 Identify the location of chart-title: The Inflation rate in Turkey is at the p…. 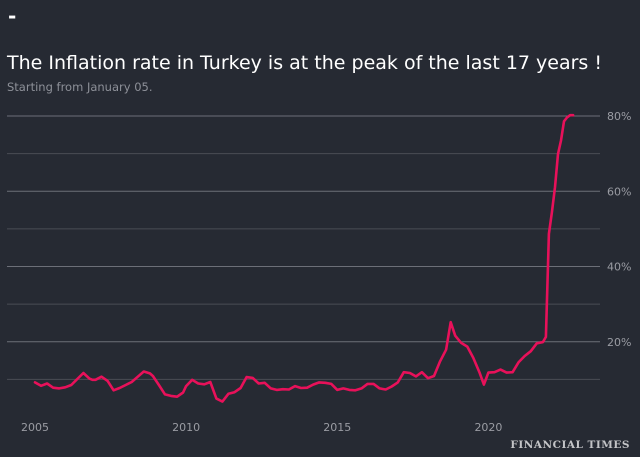
(304, 63).